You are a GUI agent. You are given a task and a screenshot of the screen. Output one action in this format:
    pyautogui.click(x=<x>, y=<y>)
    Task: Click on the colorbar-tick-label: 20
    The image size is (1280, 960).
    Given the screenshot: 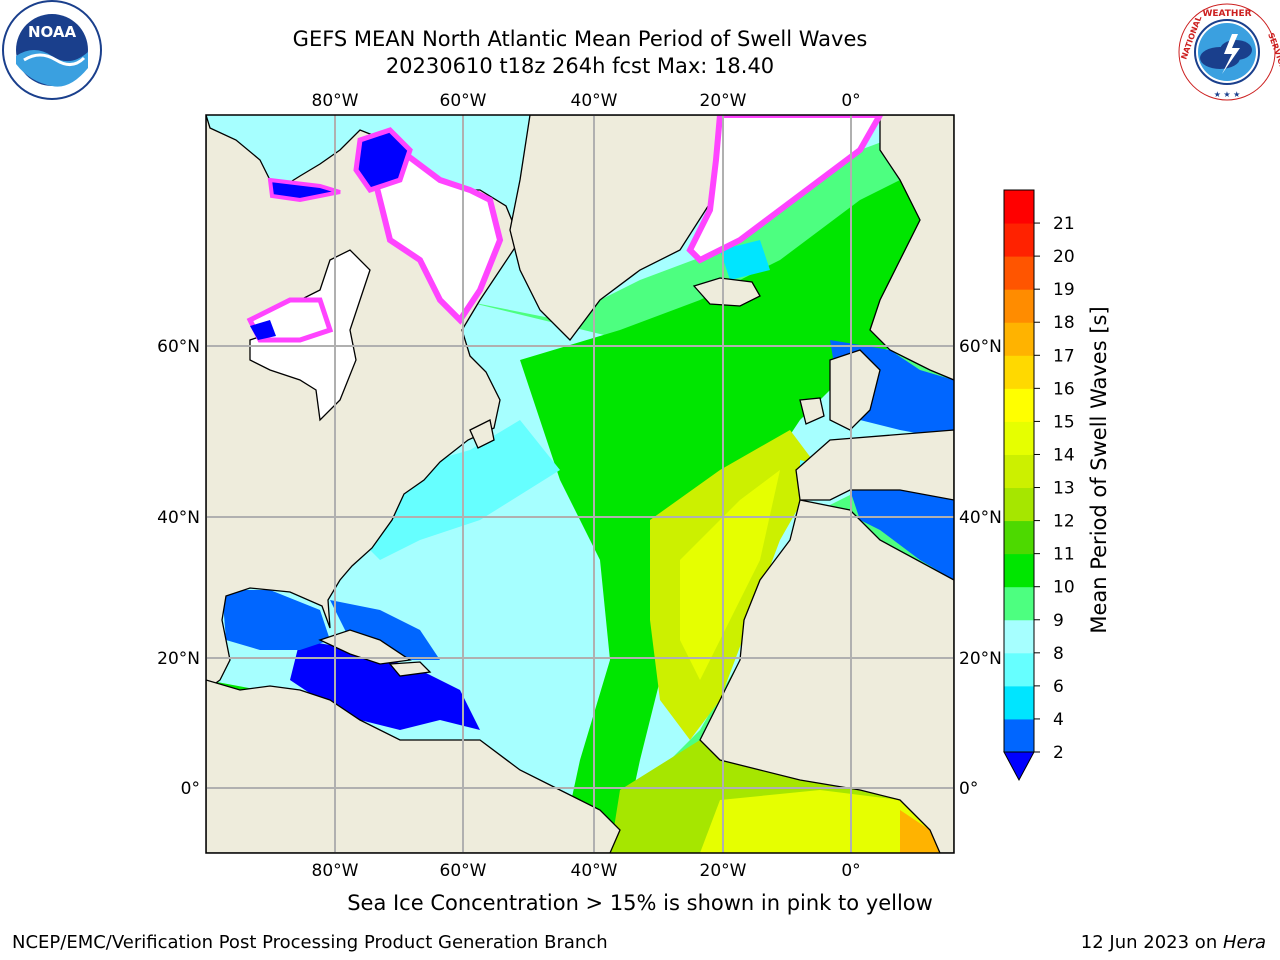 What is the action you would take?
    pyautogui.click(x=1064, y=257)
    